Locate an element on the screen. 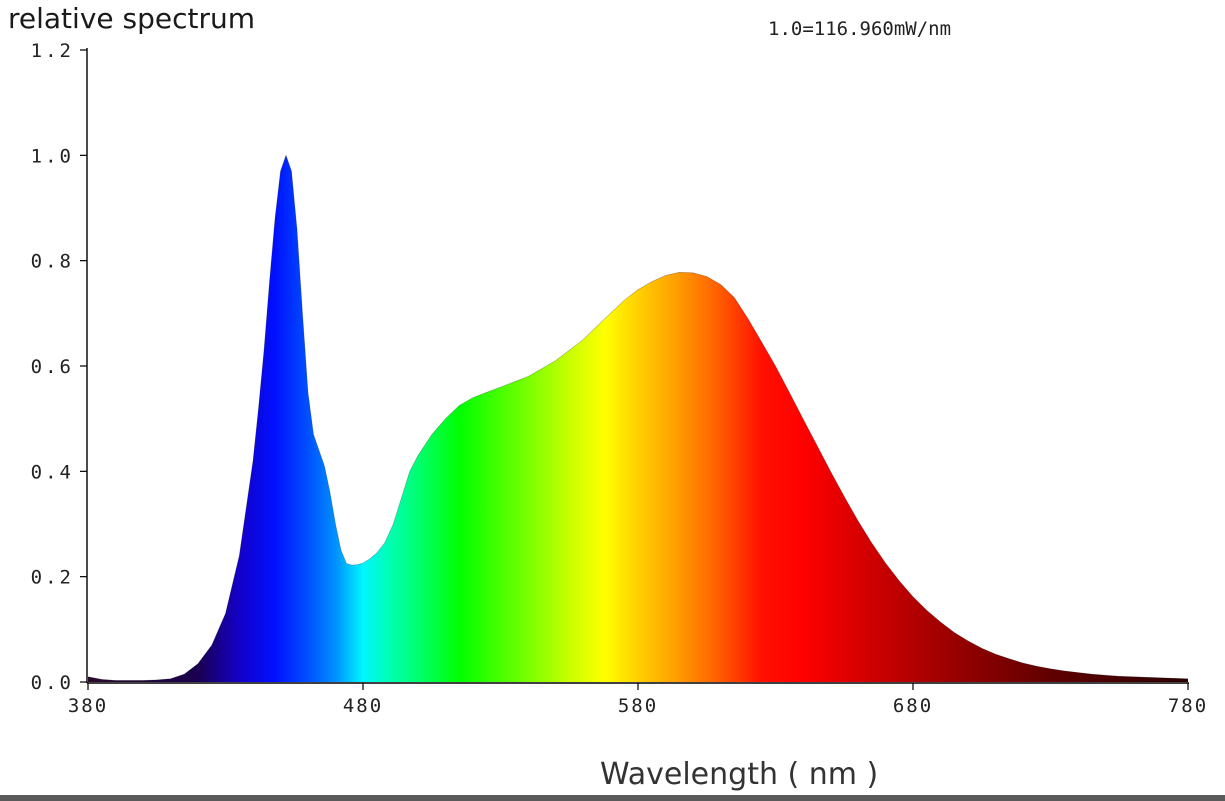 The height and width of the screenshot is (801, 1225). y-axis-title: relative spectrum is located at coordinates (131, 18).